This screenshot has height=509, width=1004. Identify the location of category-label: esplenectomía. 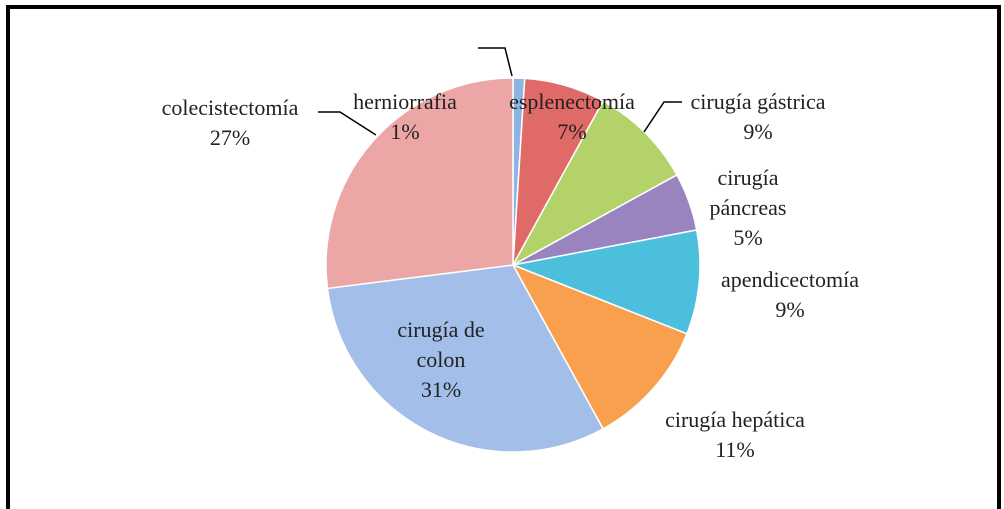
(572, 101).